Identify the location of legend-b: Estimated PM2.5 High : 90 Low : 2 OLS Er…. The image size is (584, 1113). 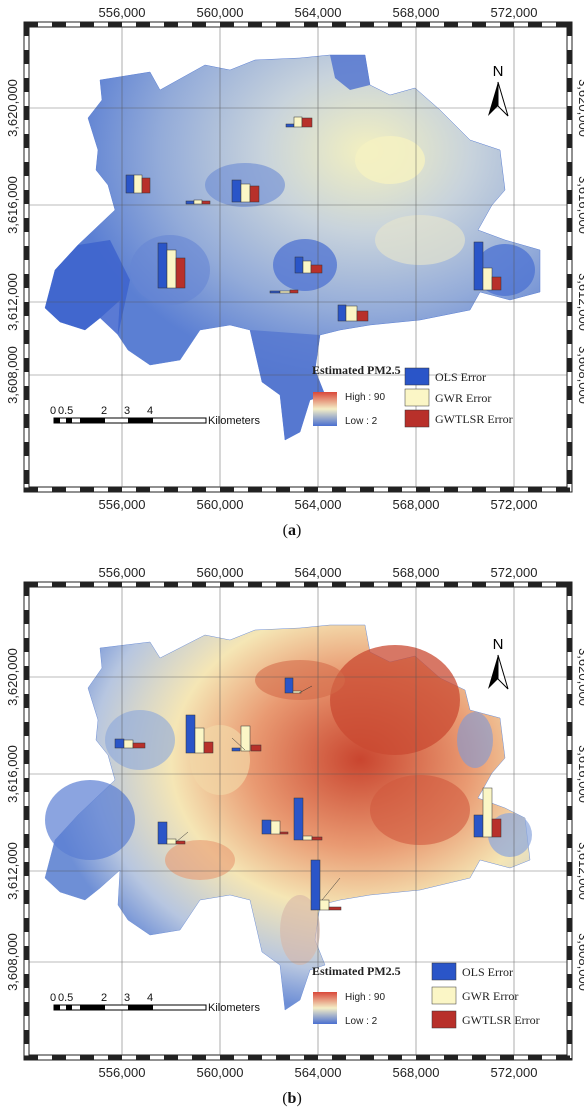
(426, 995).